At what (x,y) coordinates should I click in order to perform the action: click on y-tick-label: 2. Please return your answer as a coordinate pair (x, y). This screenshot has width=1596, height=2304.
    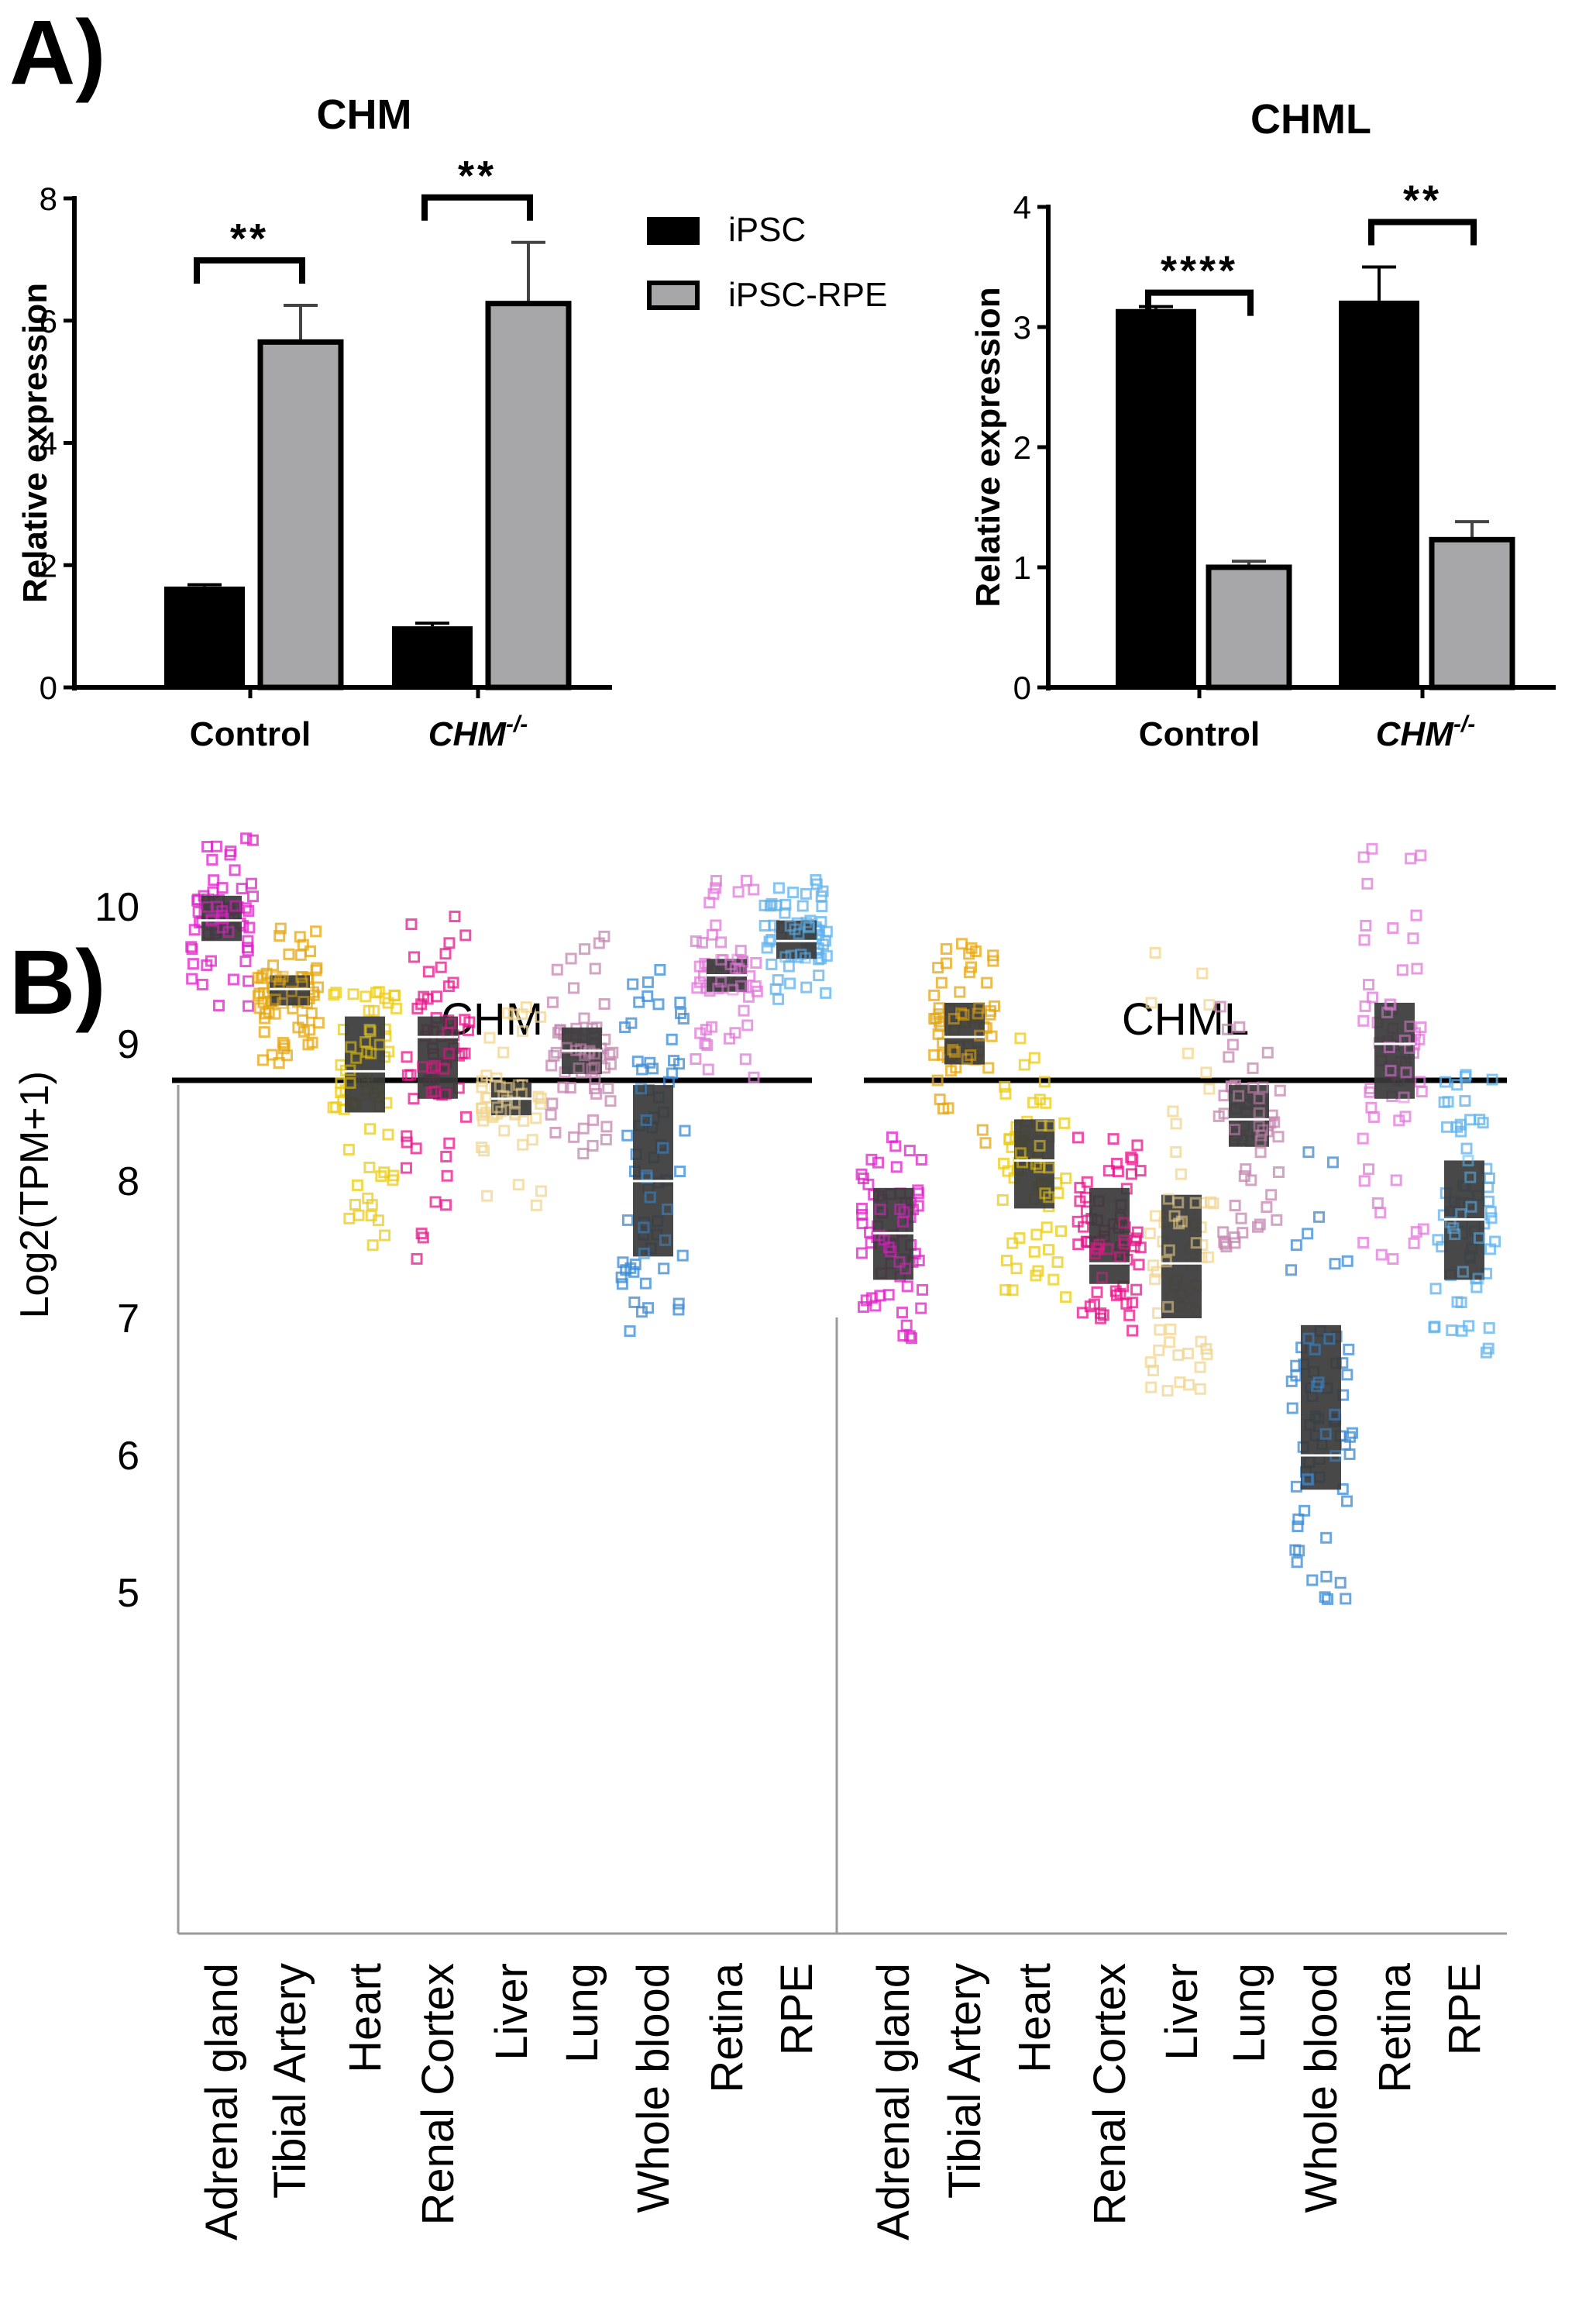
    Looking at the image, I should click on (48, 565).